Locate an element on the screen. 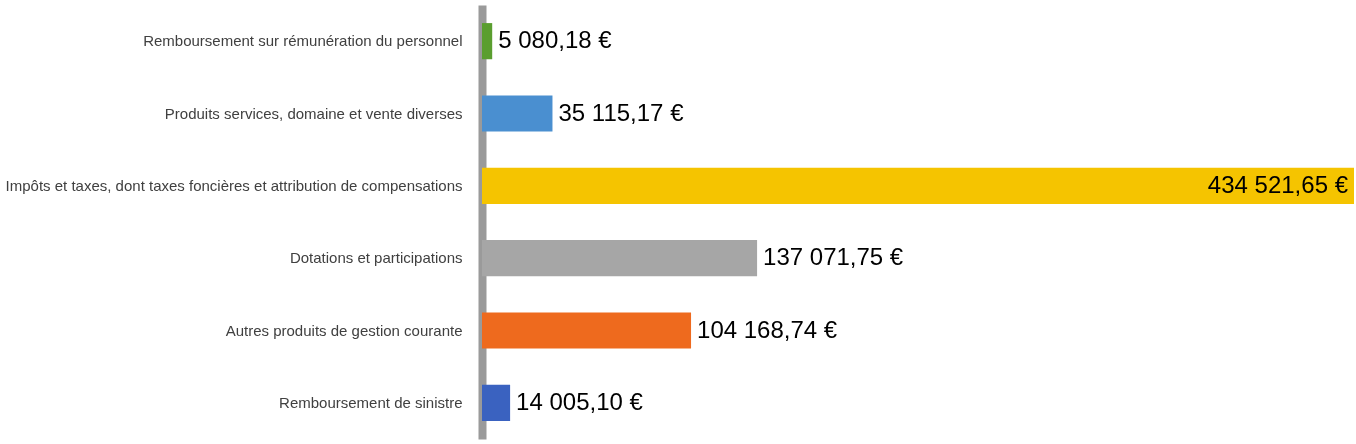 The width and height of the screenshot is (1356, 444). data-label: 104 168,74 € is located at coordinates (767, 329).